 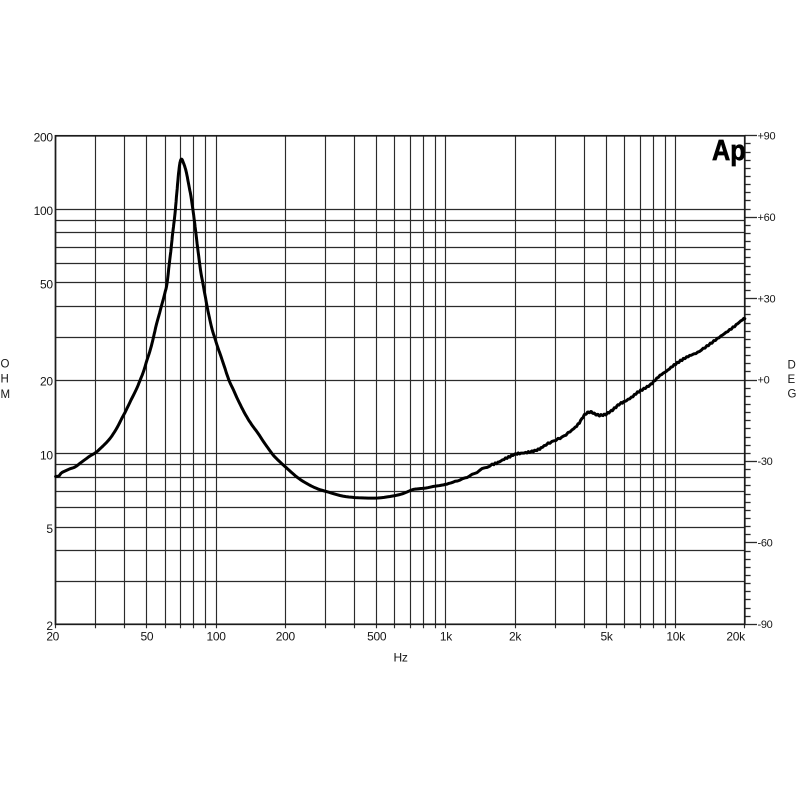 I want to click on svg-text: +0, so click(x=764, y=381).